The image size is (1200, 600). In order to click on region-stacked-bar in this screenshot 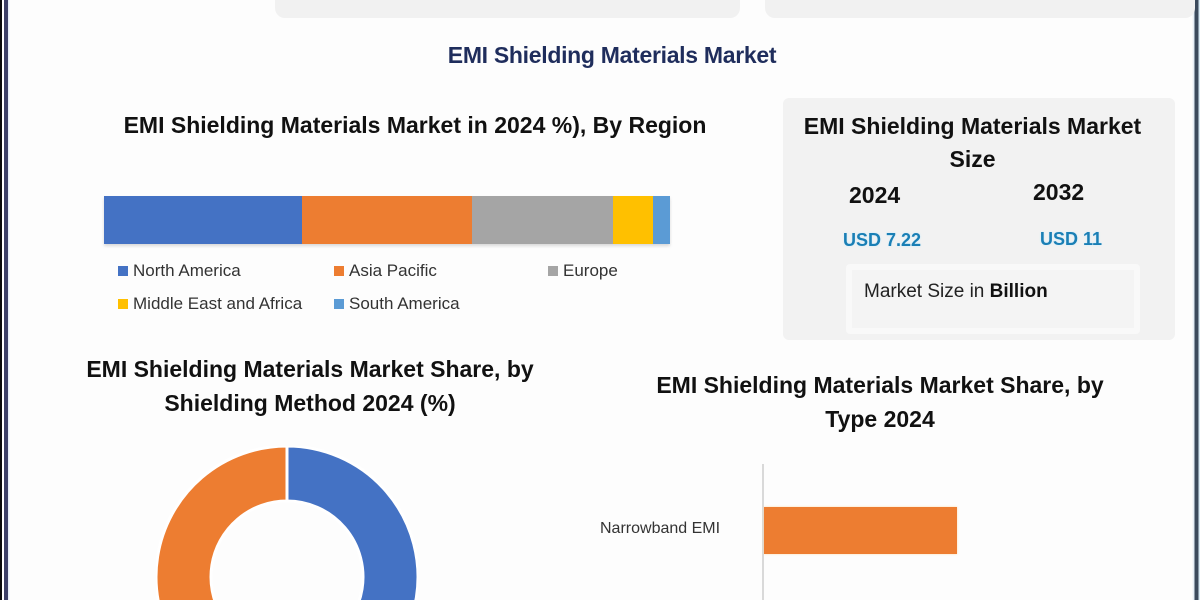, I will do `click(387, 220)`.